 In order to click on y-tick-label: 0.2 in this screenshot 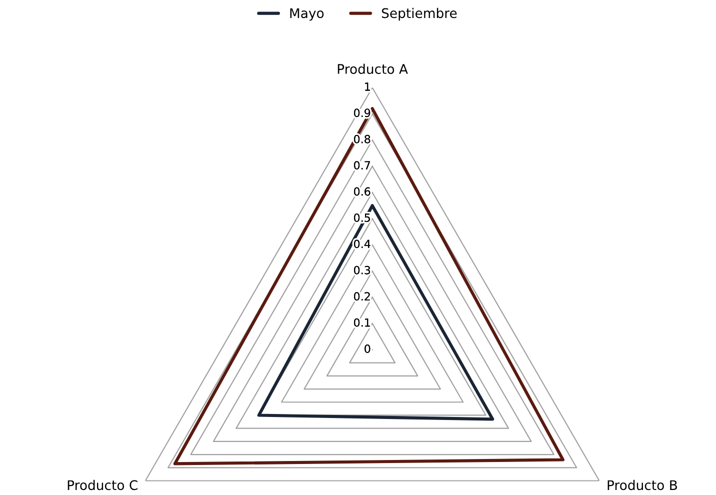, I will do `click(362, 296)`.